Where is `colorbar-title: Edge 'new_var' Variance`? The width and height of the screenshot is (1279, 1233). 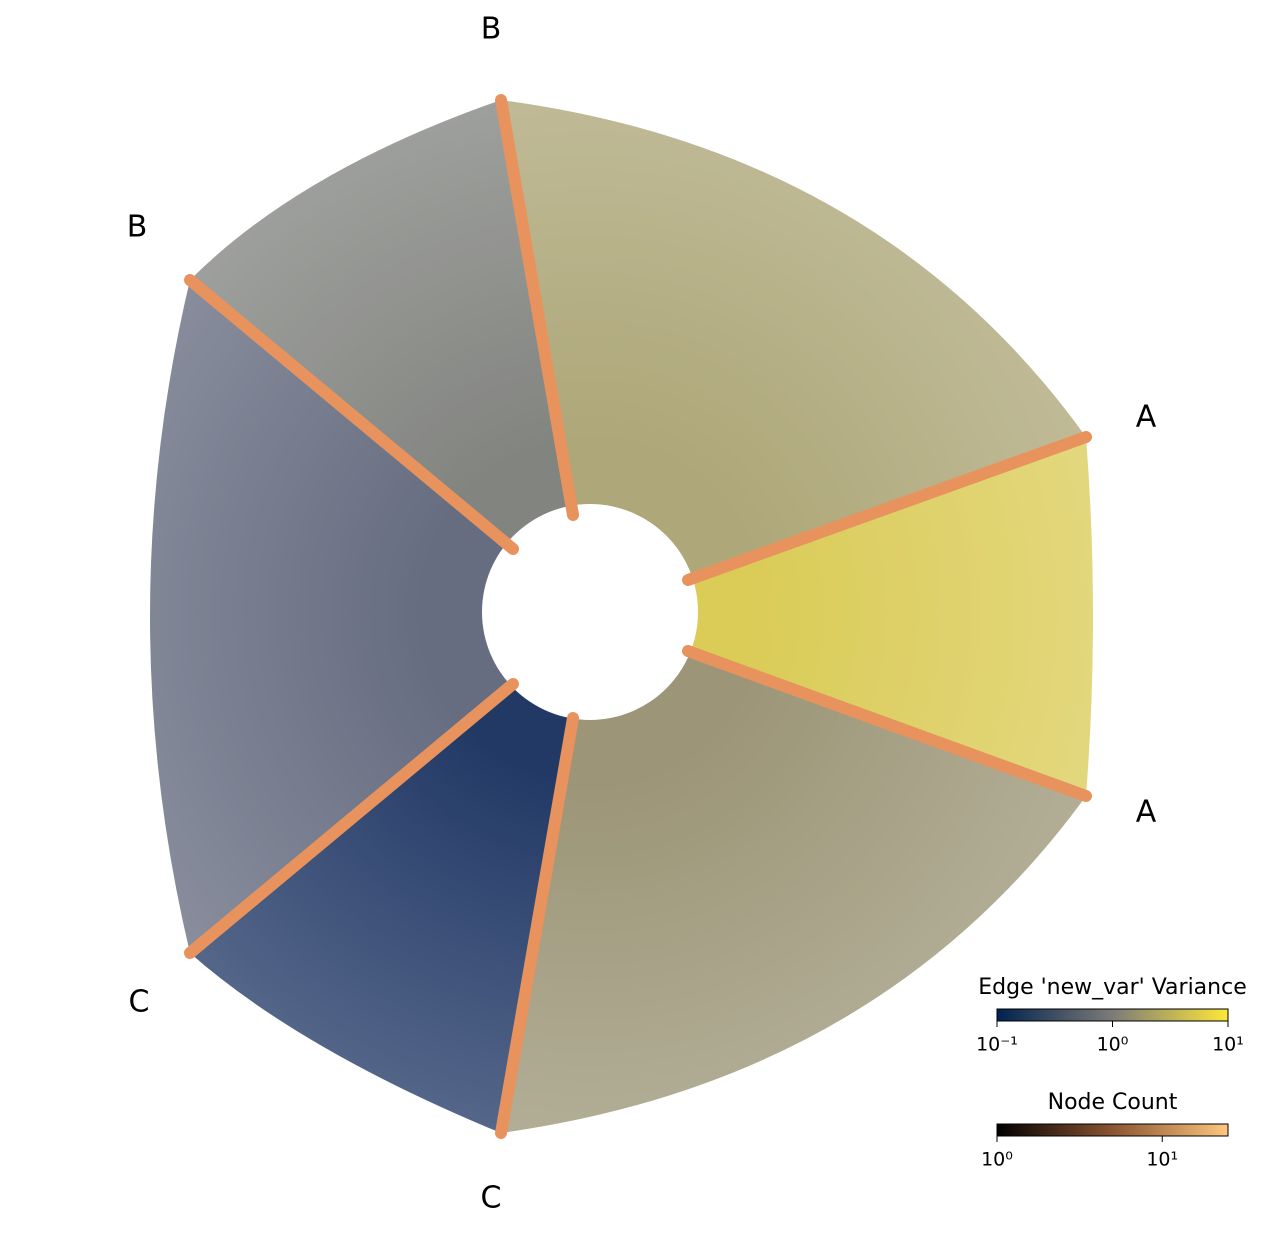
colorbar-title: Edge 'new_var' Variance is located at coordinates (1112, 987).